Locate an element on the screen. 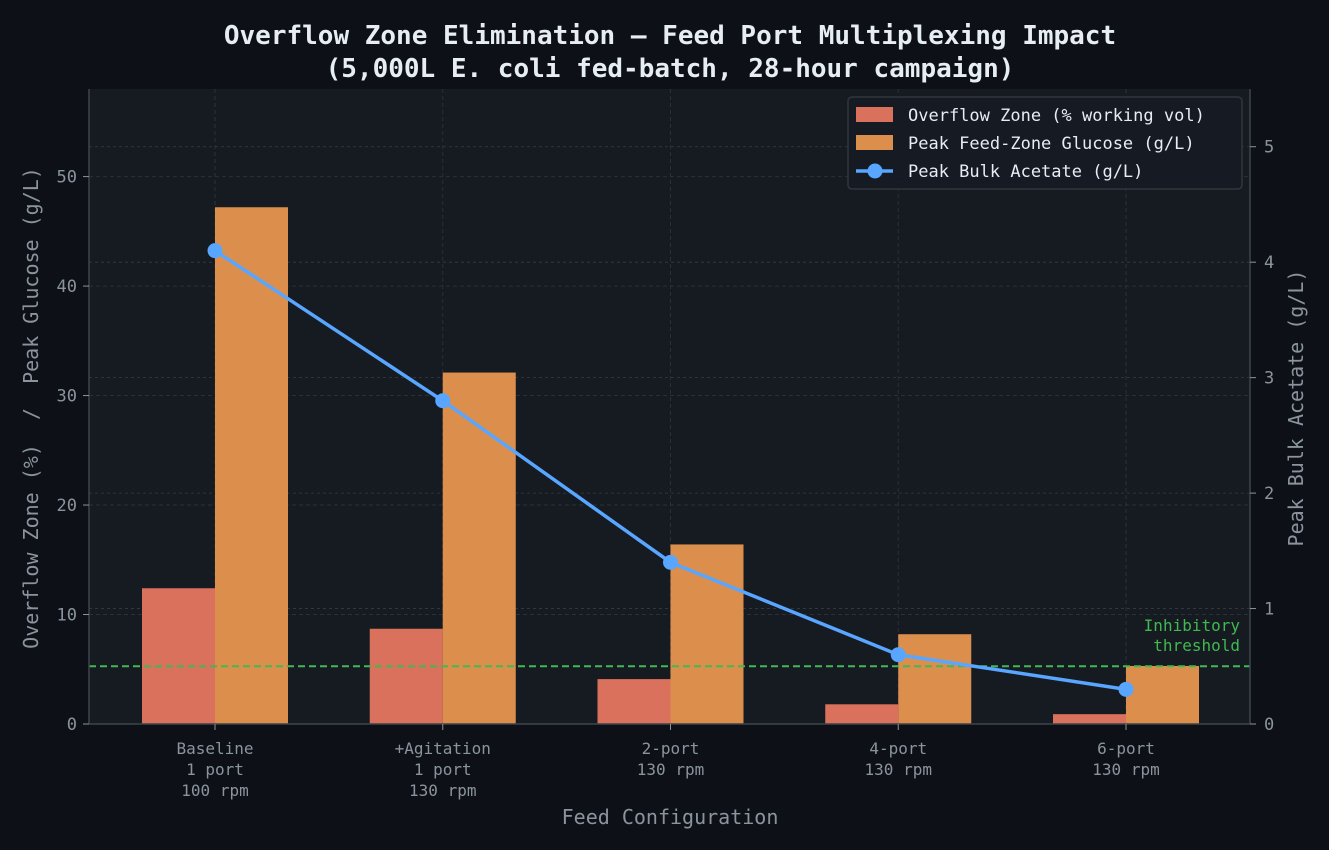 This screenshot has height=850, width=1329. x-tick-label: Baseline is located at coordinates (214, 748).